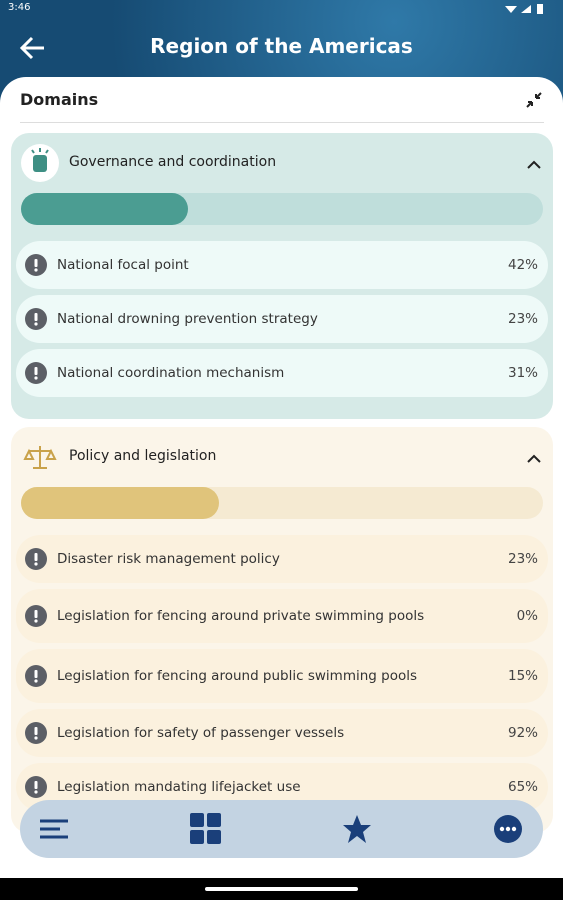 Image resolution: width=563 pixels, height=900 pixels. Describe the element at coordinates (33, 48) in the screenshot. I see `back-button` at that location.